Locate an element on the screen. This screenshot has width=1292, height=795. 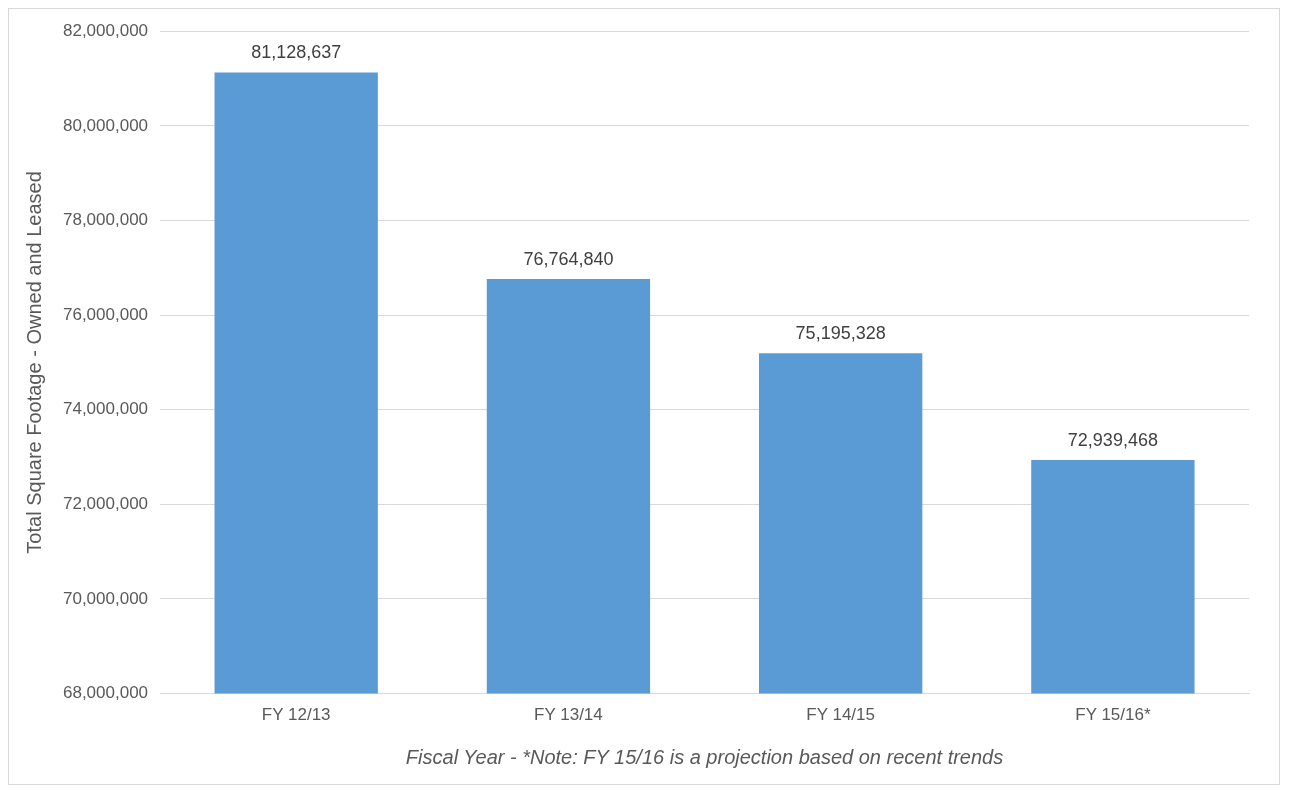
y-axis-title: Total Square Footage - Owned and Leased is located at coordinates (33, 362).